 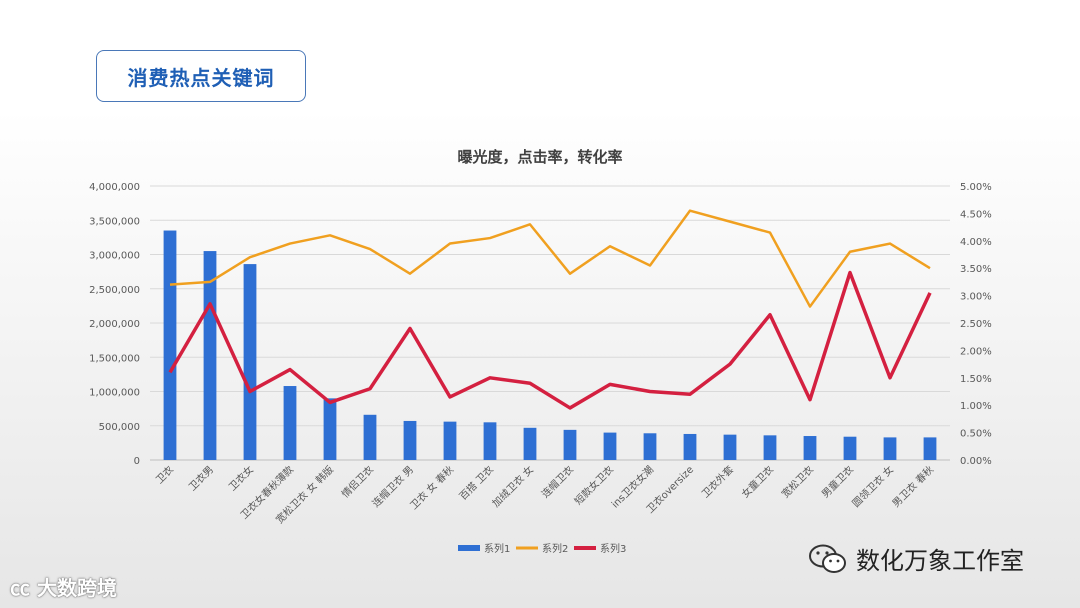 I want to click on wechat-watermark: 数化万象工作室, so click(x=916, y=558).